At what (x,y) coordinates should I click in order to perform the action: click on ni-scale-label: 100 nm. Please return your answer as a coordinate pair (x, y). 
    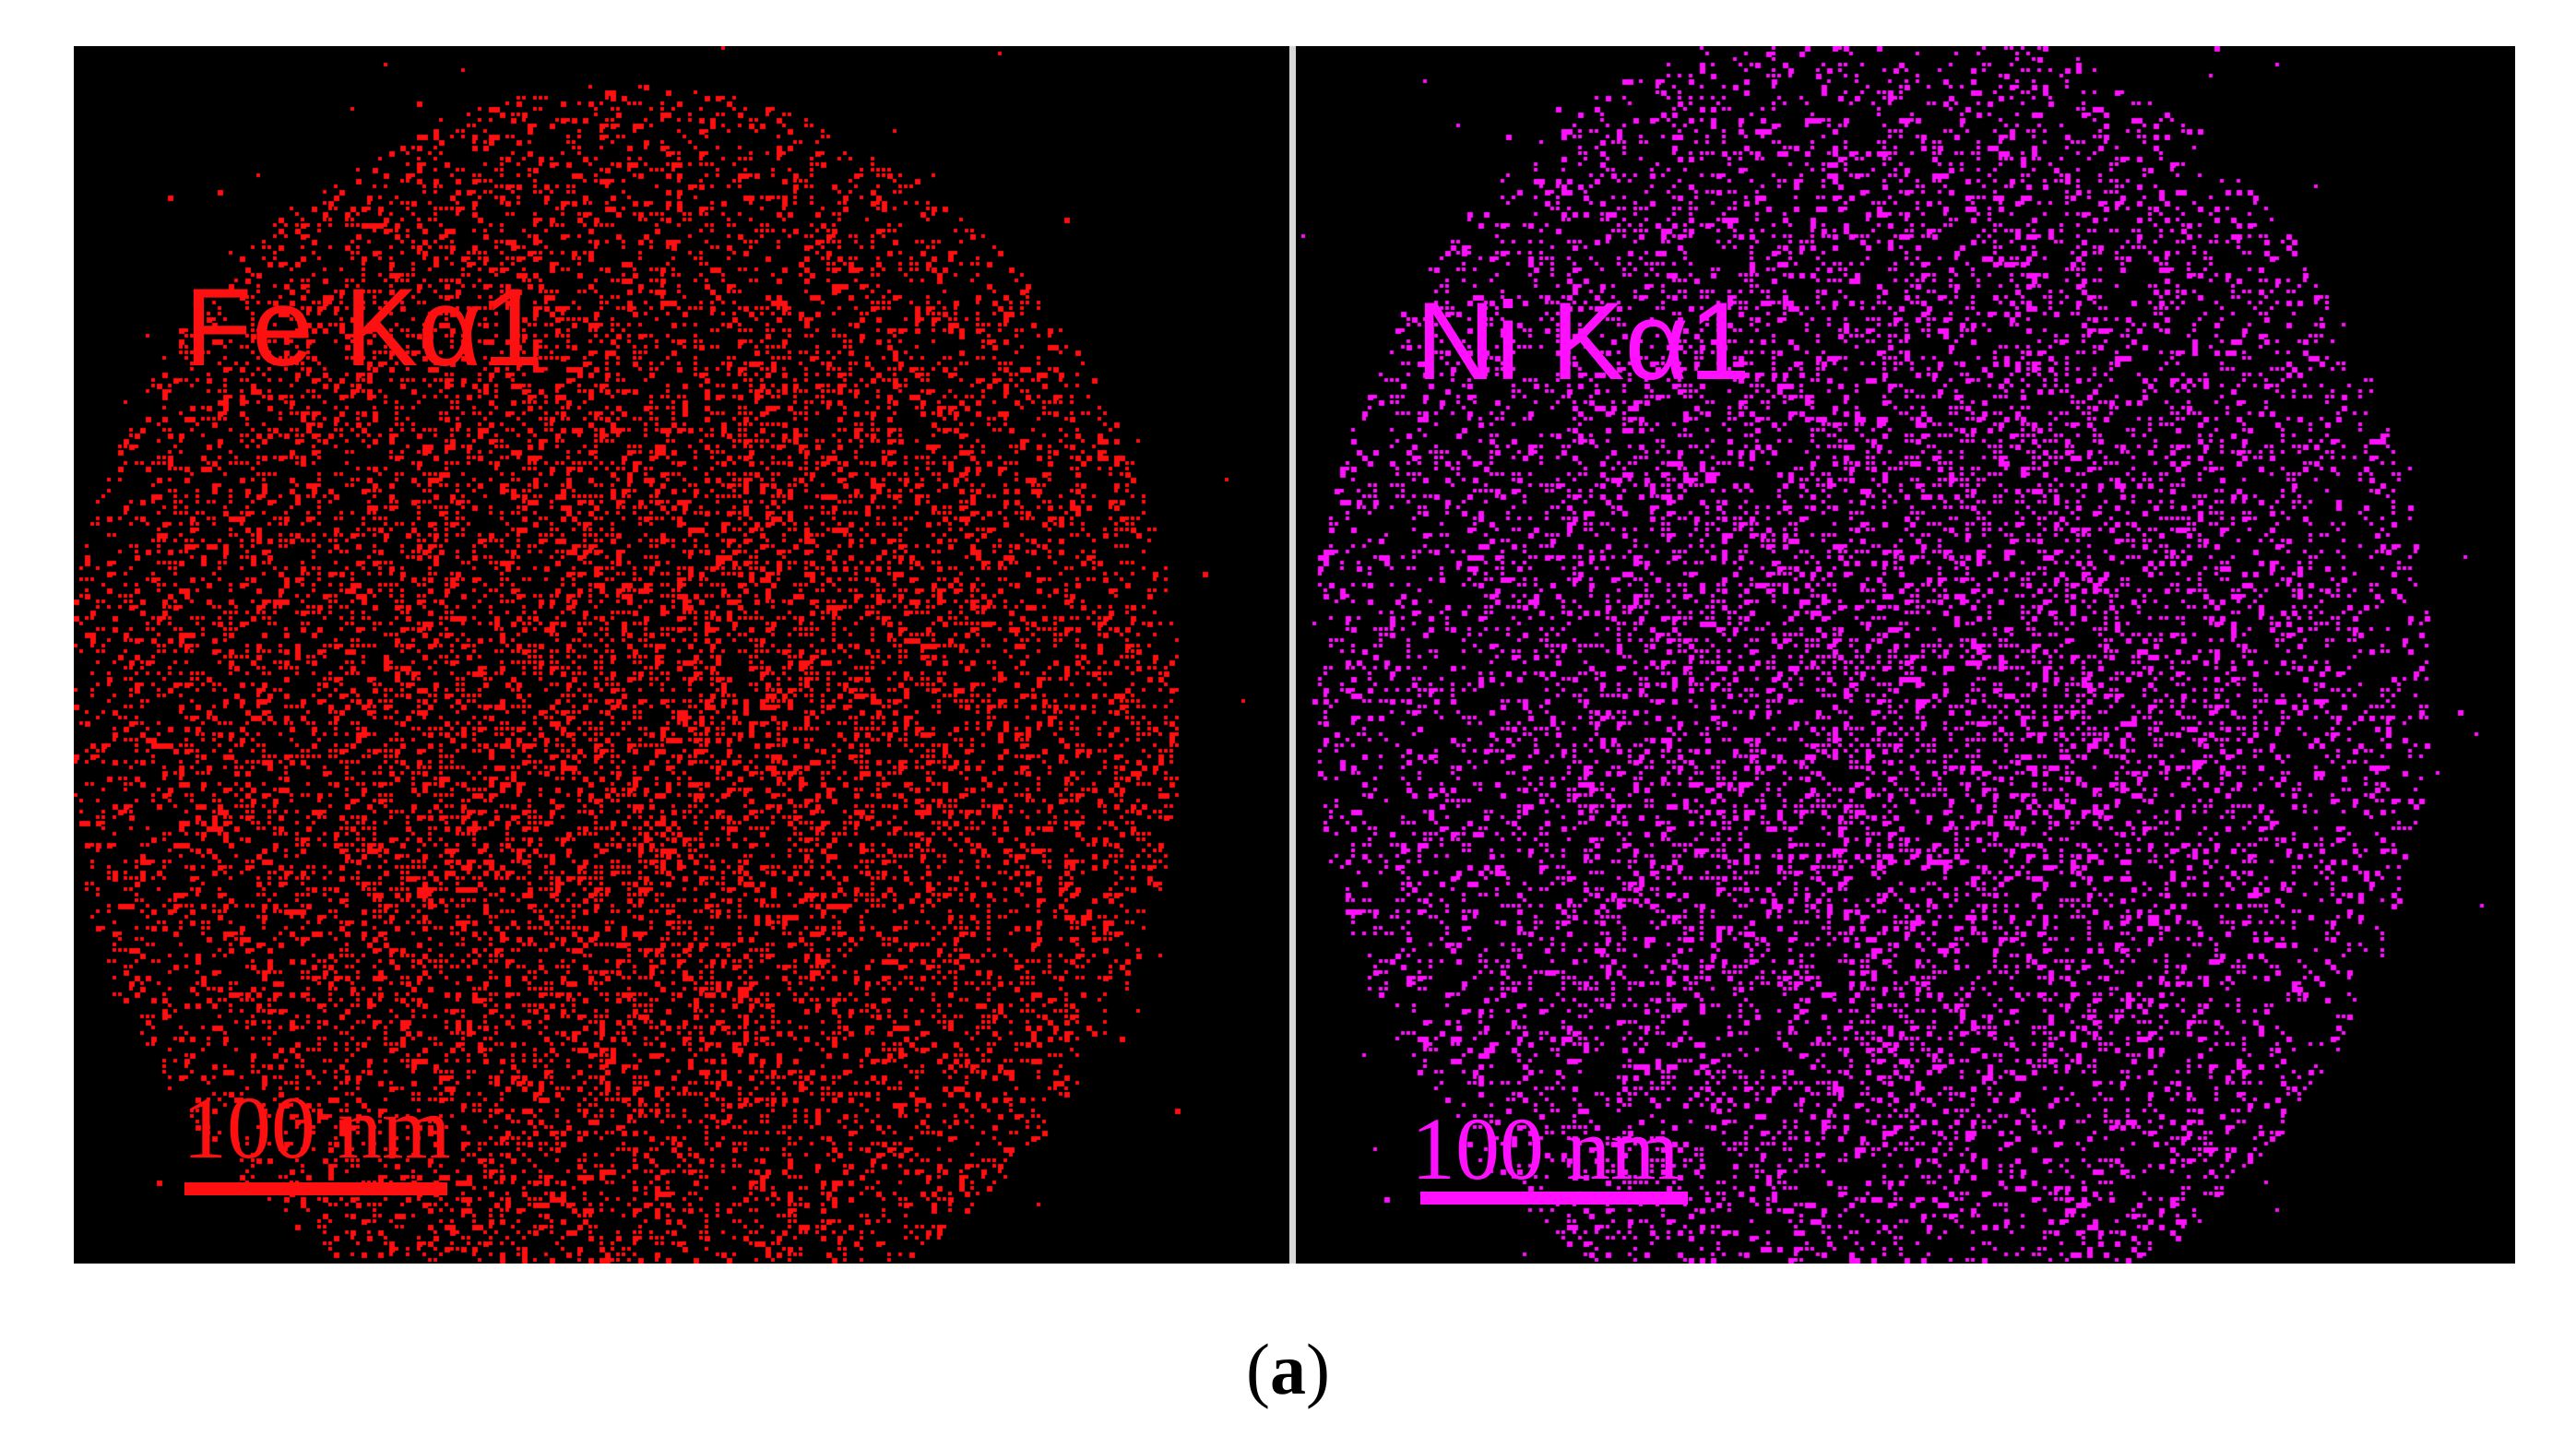
    Looking at the image, I should click on (1545, 1148).